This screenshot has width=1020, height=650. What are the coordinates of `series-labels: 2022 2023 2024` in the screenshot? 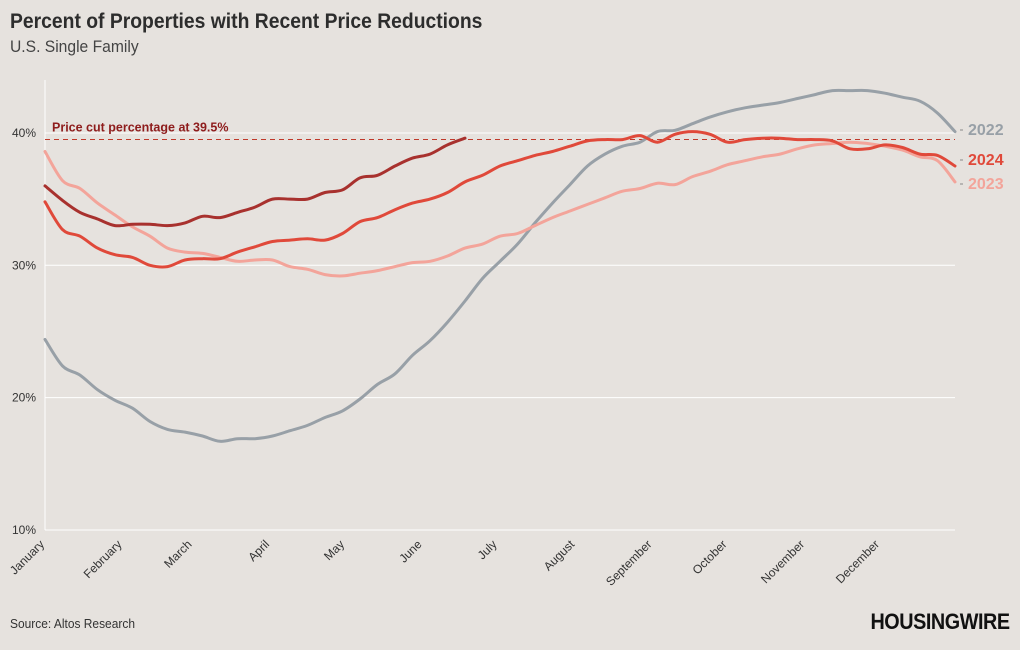 It's located at (982, 157).